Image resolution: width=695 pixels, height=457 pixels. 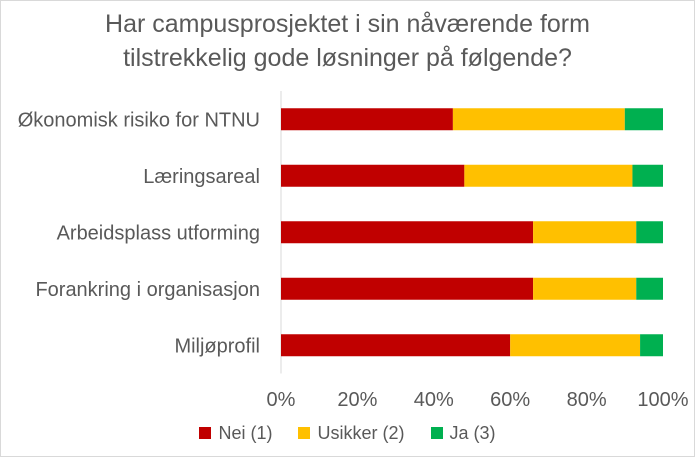 I want to click on x-tick-label: 40%, so click(x=434, y=400).